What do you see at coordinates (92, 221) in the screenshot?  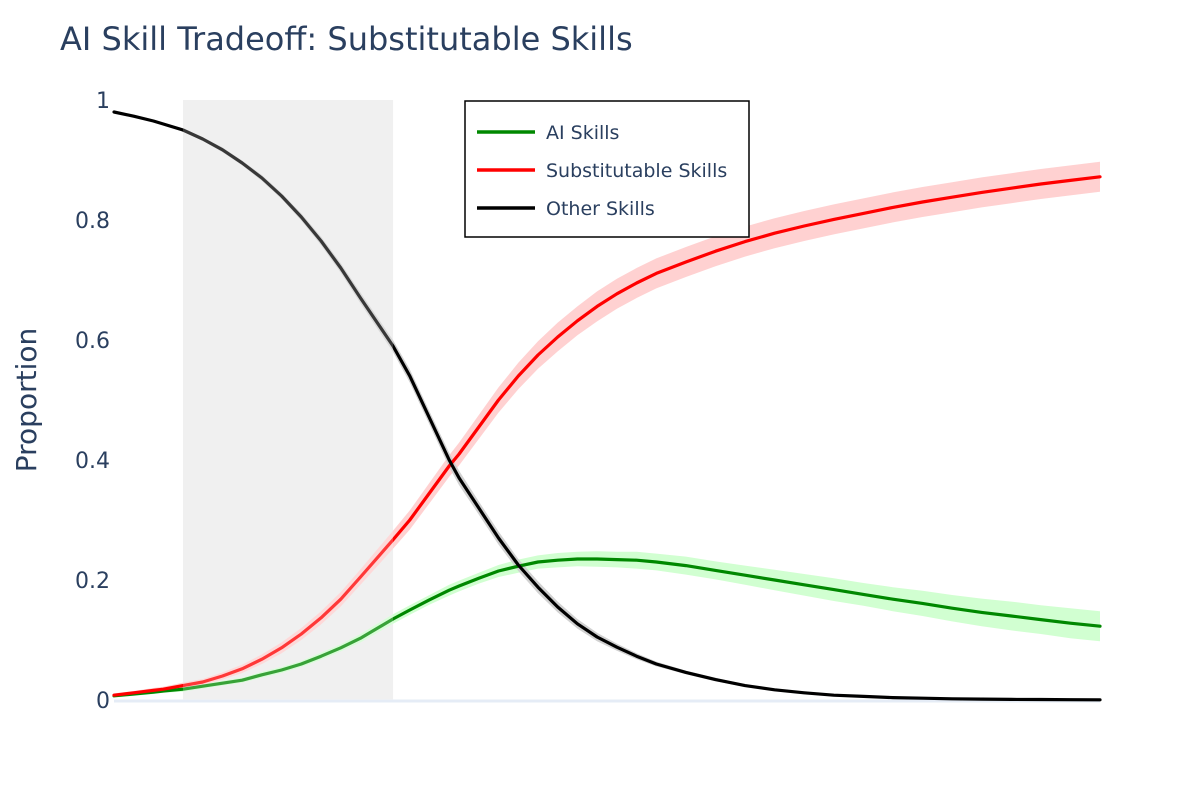 I see `y-tick-label: 0.8` at bounding box center [92, 221].